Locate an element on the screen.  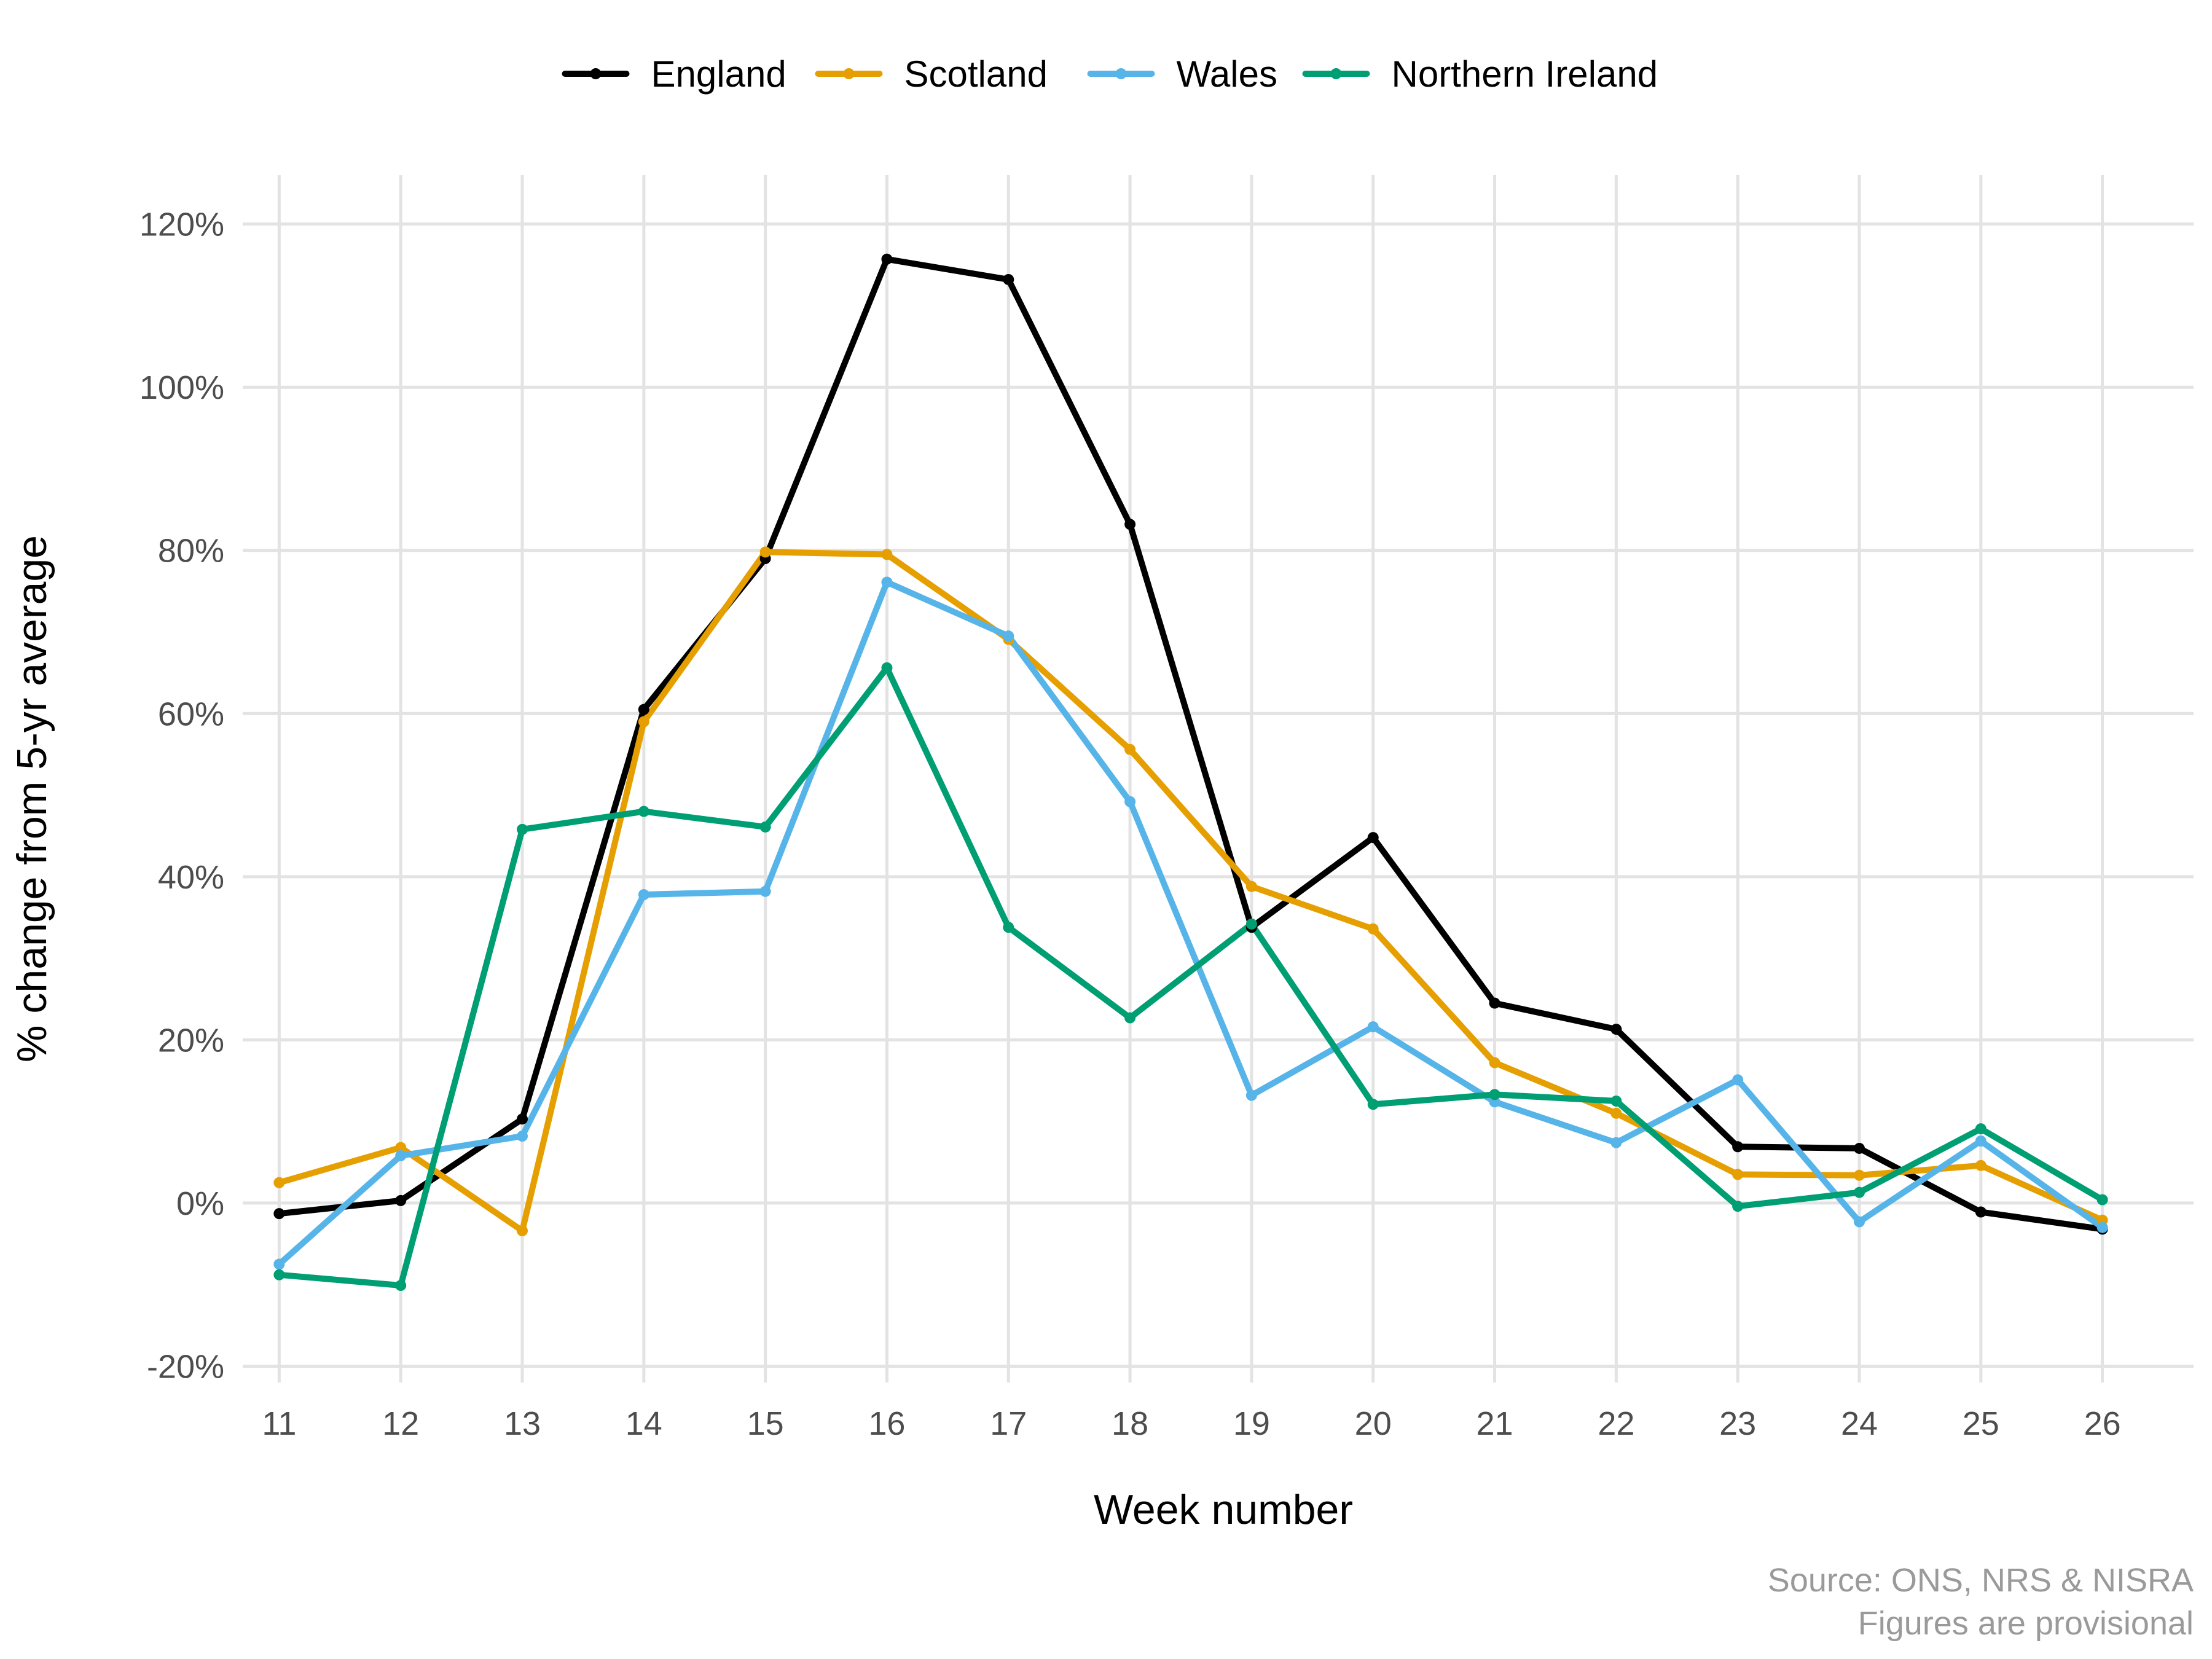
caption-source: Source: ONS, NRS & NISRA is located at coordinates (1981, 1580).